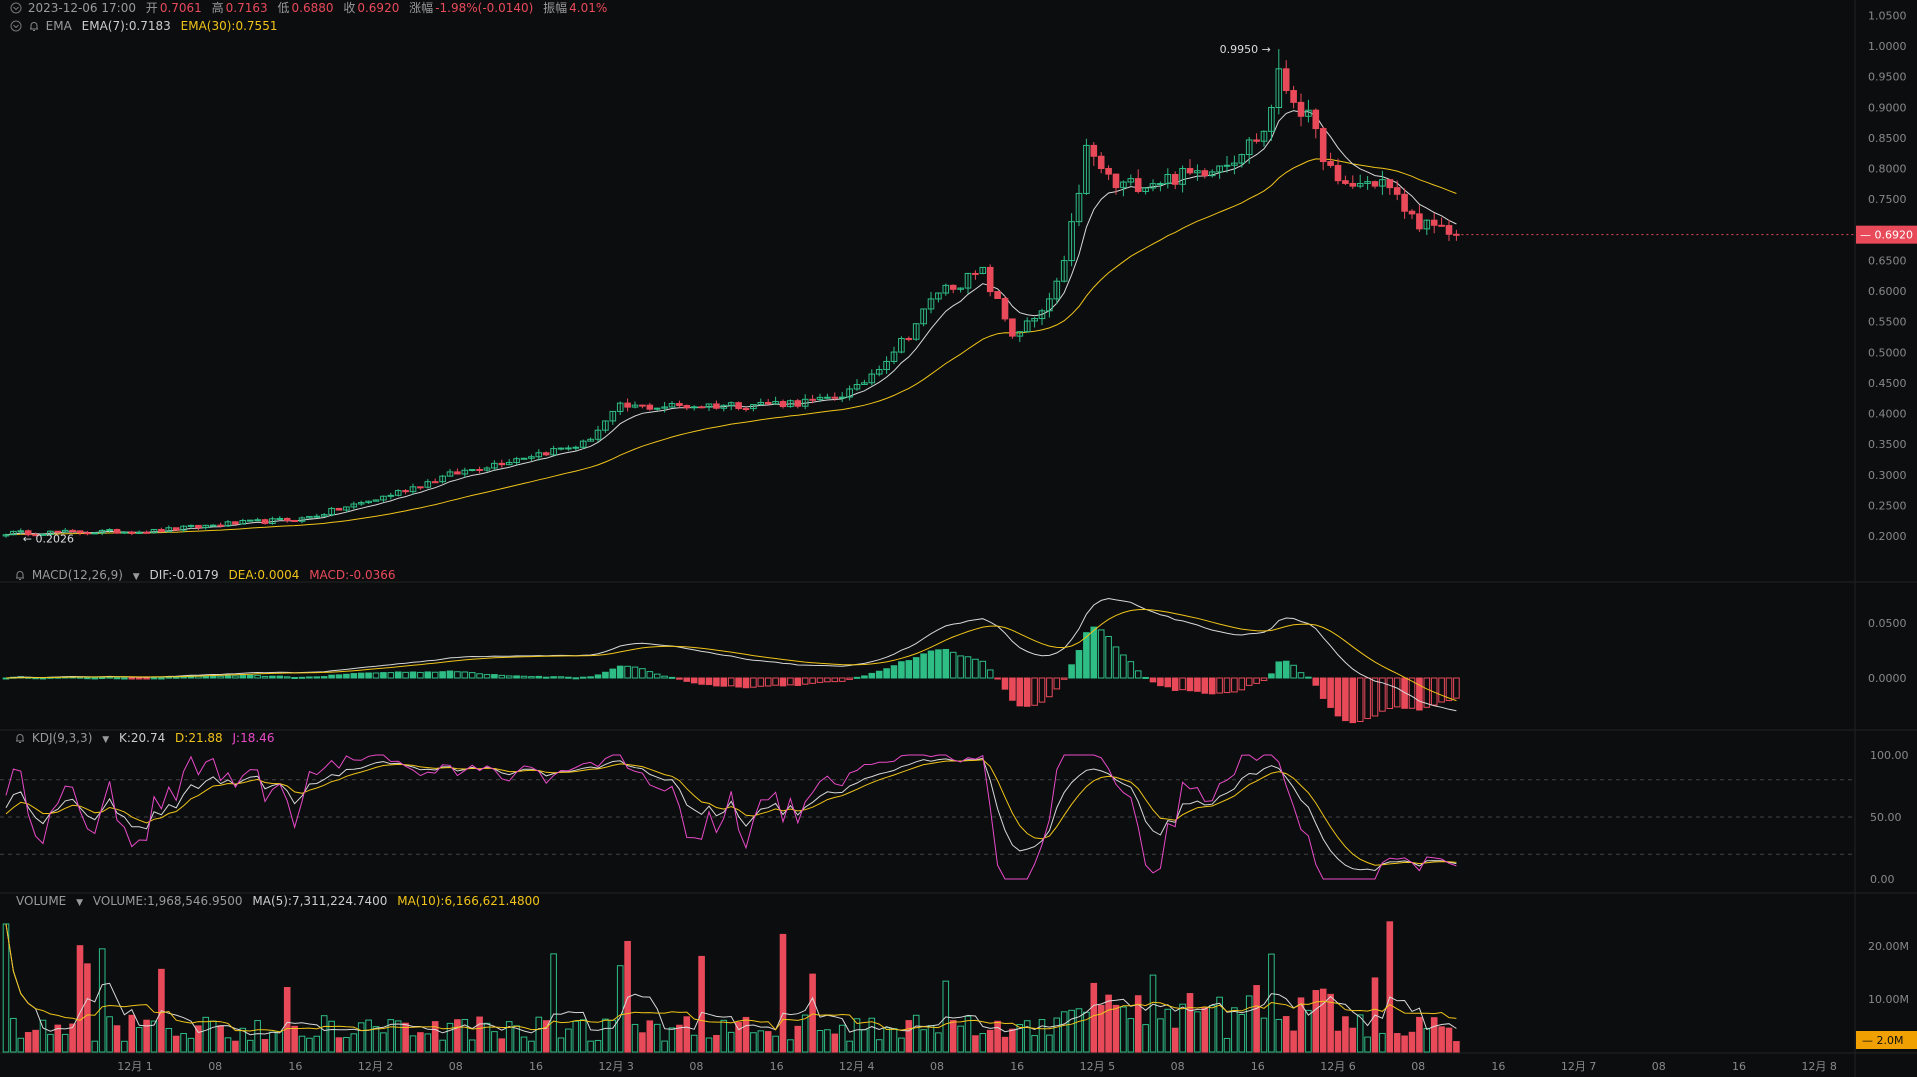  I want to click on ema-indicator-name: EMA, so click(58, 26).